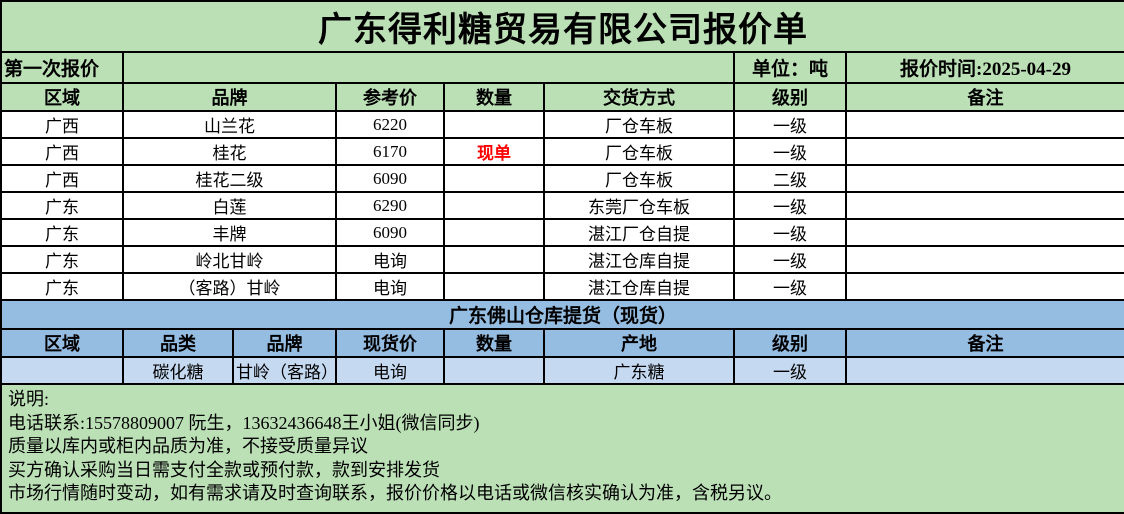 The height and width of the screenshot is (514, 1124). What do you see at coordinates (494, 97) in the screenshot?
I see `col-header-quantity: 数量` at bounding box center [494, 97].